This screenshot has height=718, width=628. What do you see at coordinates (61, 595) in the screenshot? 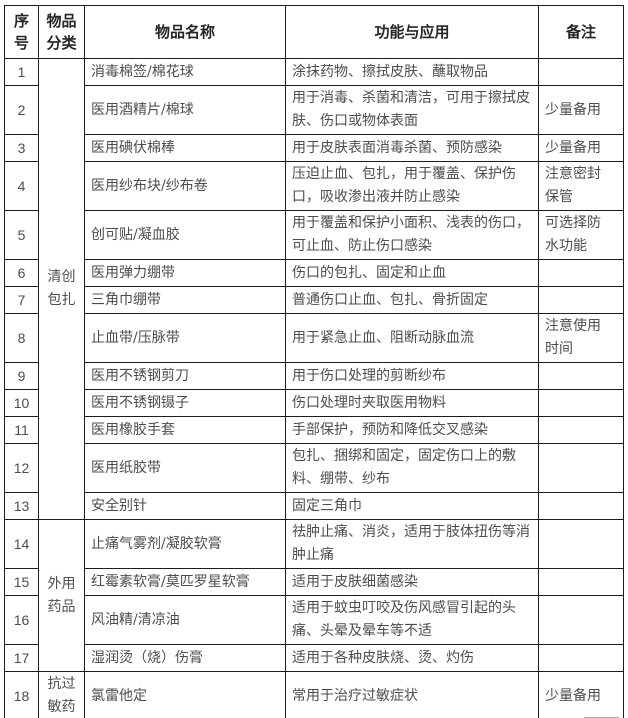
I see `category-cell-topical-medicine: 外用 药品` at bounding box center [61, 595].